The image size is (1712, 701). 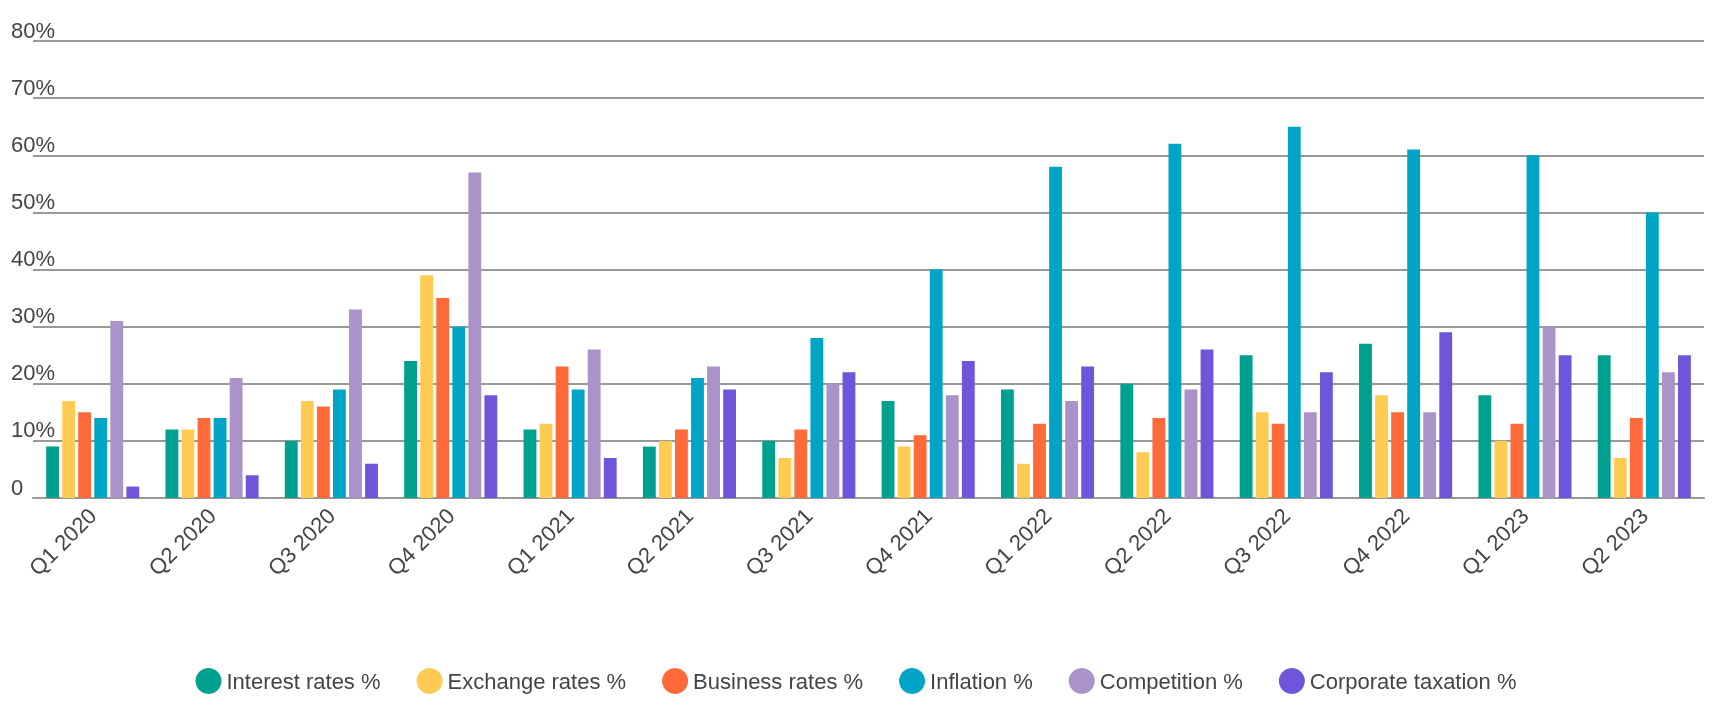 What do you see at coordinates (33, 430) in the screenshot?
I see `y-tick-label: 10%` at bounding box center [33, 430].